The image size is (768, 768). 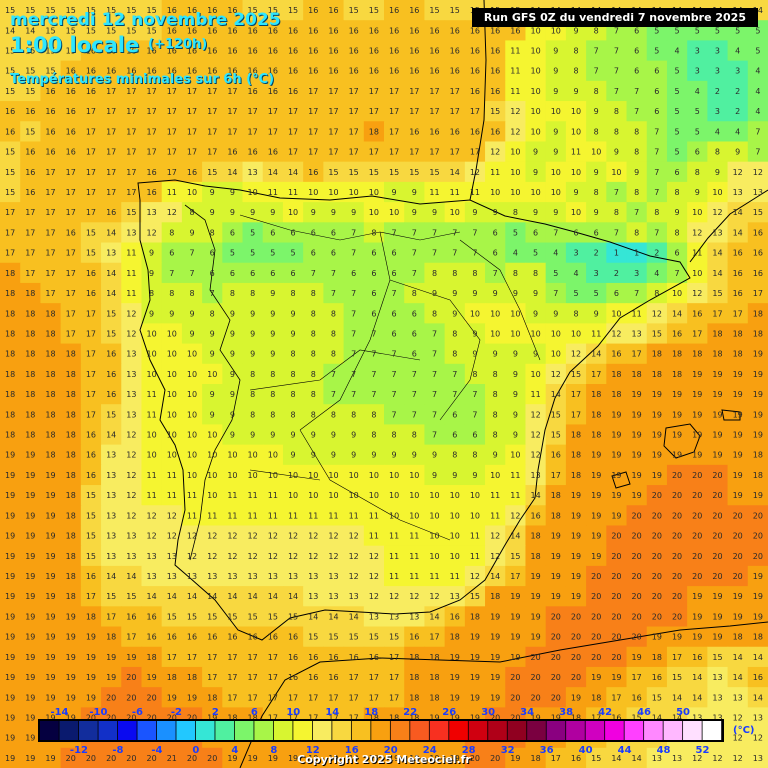 What do you see at coordinates (293, 596) in the screenshot?
I see `grid-value: 14` at bounding box center [293, 596].